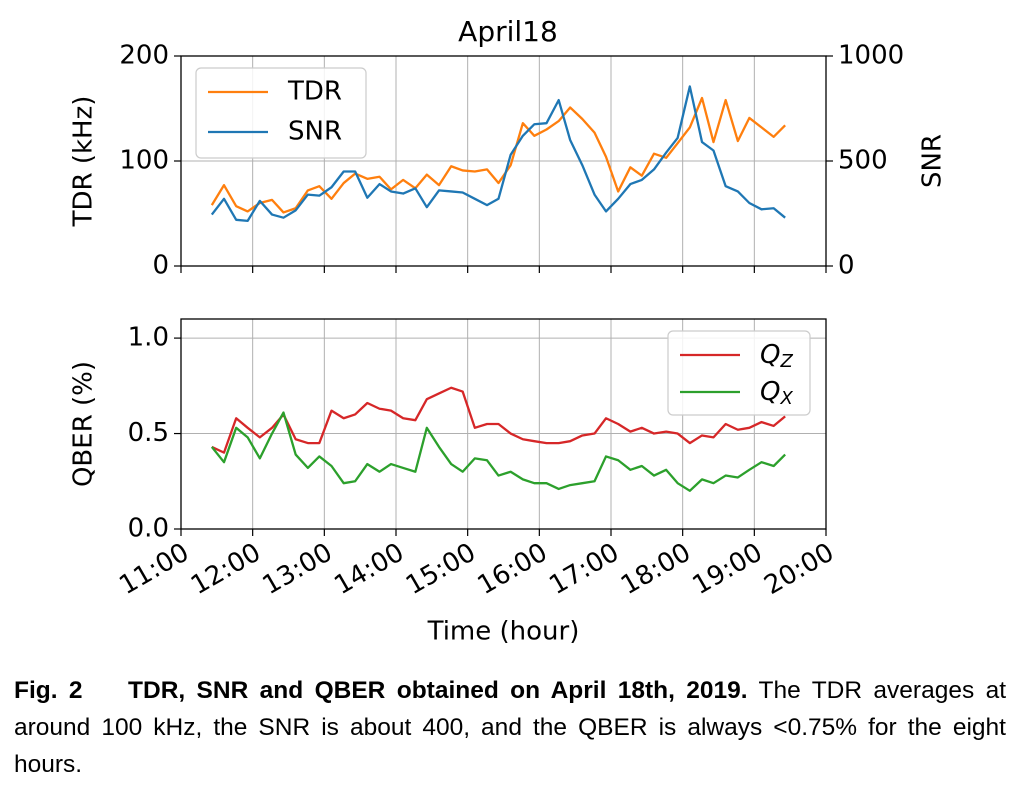  I want to click on x-tick-label: 19:00, so click(728, 569).